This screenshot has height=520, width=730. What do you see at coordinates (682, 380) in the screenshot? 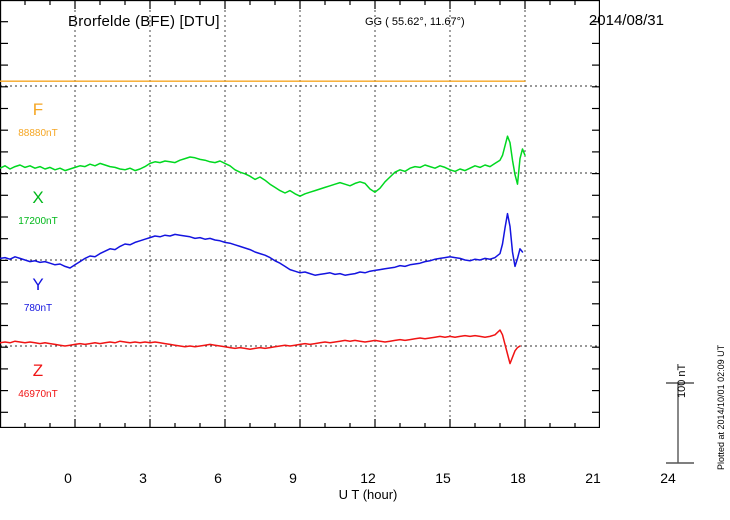
I see `scale-bar-label: 100 nT` at bounding box center [682, 380].